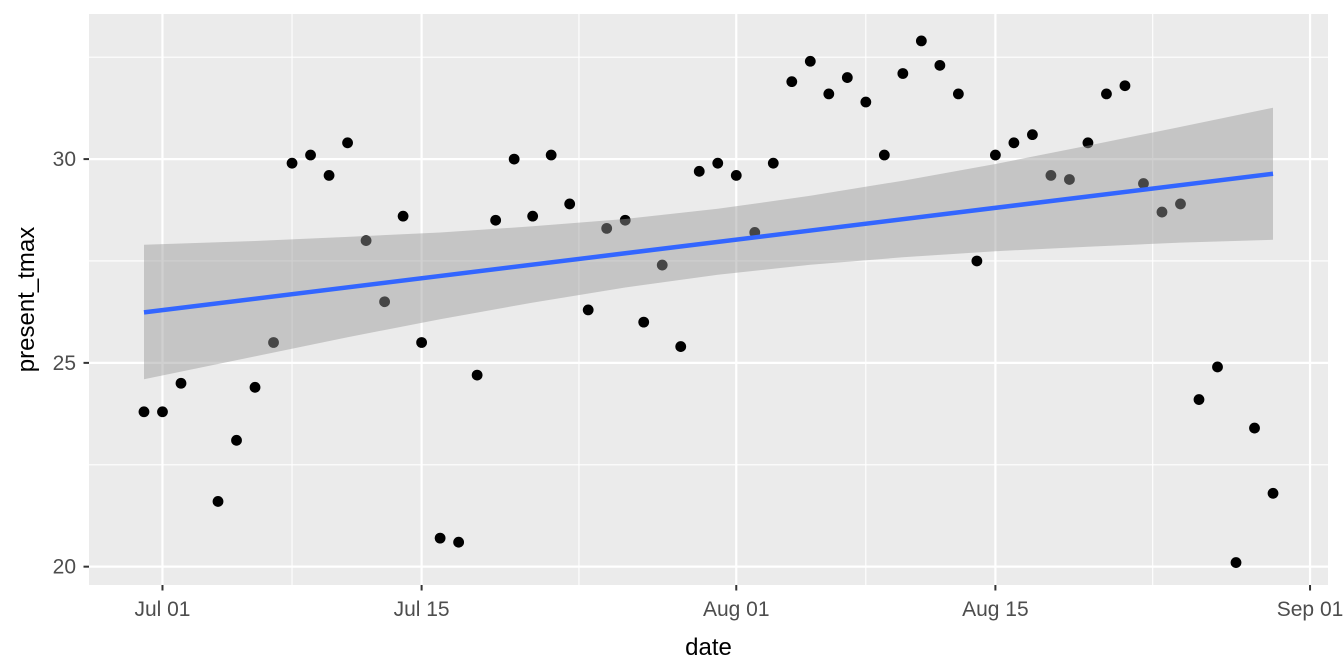 This screenshot has height=672, width=1344. Describe the element at coordinates (995, 609) in the screenshot. I see `x-tick-label: Aug 15` at that location.